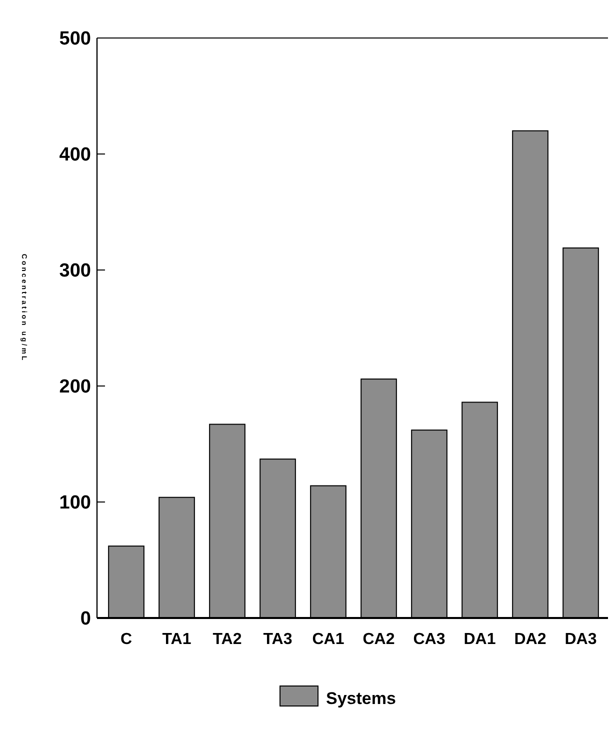 The height and width of the screenshot is (730, 616). I want to click on y-tick-label: 400, so click(75, 155).